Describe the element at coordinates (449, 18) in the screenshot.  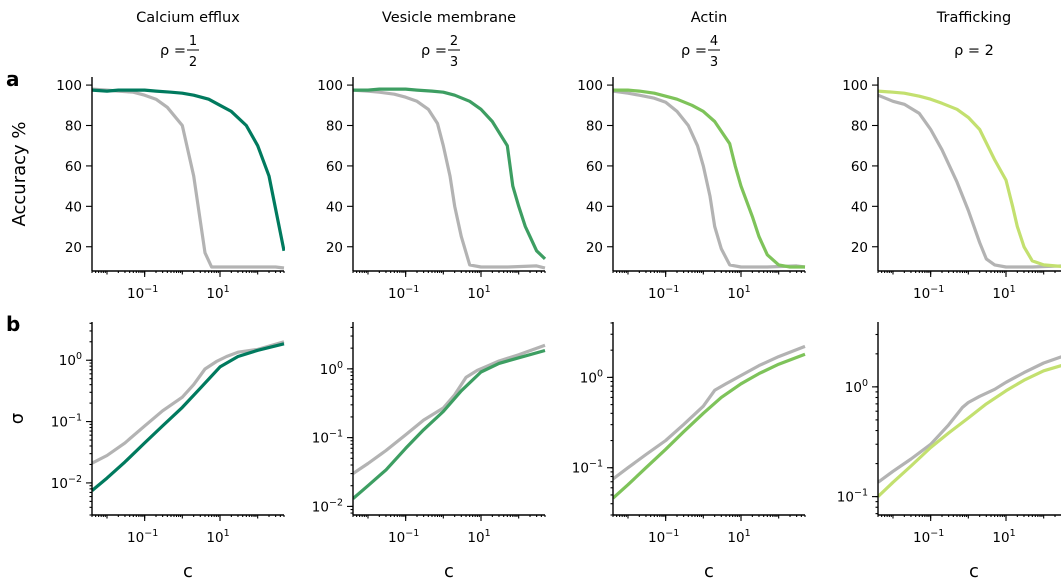
I see `column-title: Vesicle membrane` at that location.